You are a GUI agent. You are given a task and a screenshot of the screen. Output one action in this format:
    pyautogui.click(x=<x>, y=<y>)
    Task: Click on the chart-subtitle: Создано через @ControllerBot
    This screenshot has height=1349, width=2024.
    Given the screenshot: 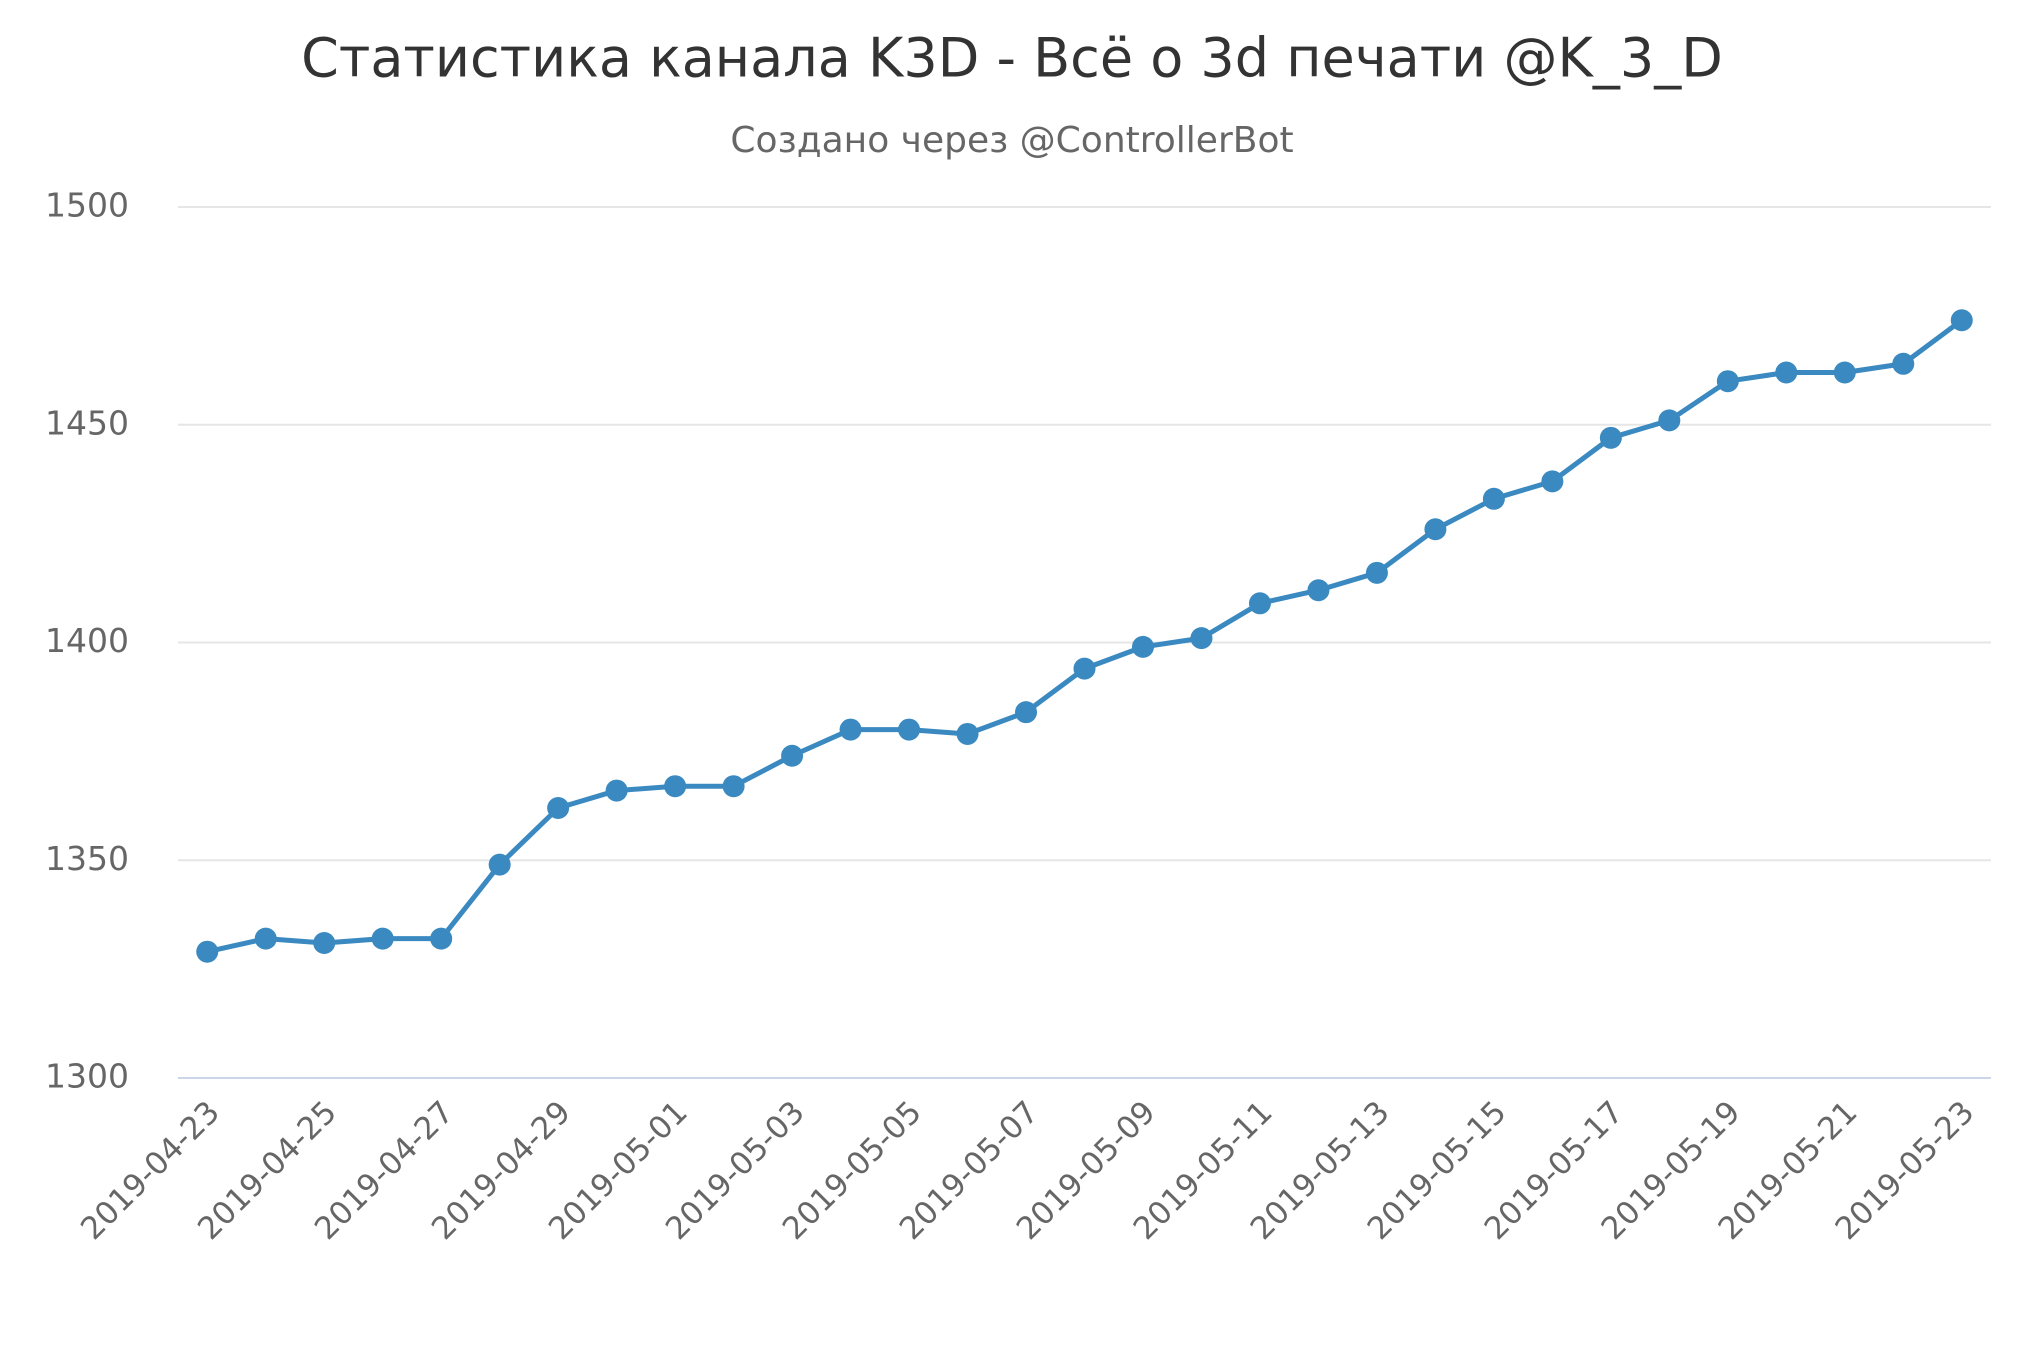 What is the action you would take?
    pyautogui.click(x=1011, y=140)
    